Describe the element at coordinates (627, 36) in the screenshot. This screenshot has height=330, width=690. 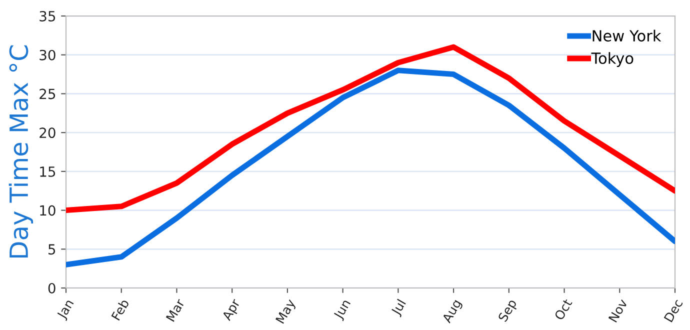
I see `legend-label: New York` at that location.